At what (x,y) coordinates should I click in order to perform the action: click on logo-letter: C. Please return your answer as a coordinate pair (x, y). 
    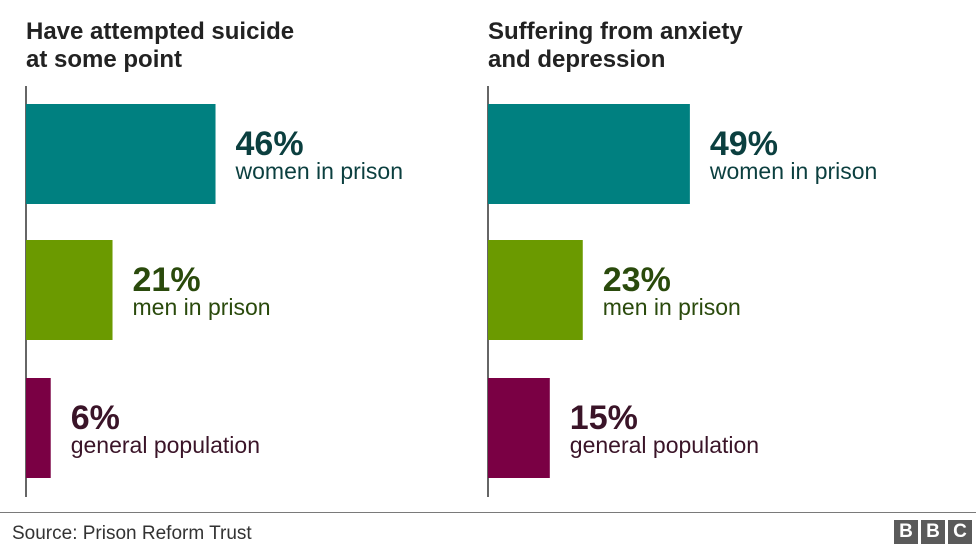
    Looking at the image, I should click on (960, 532).